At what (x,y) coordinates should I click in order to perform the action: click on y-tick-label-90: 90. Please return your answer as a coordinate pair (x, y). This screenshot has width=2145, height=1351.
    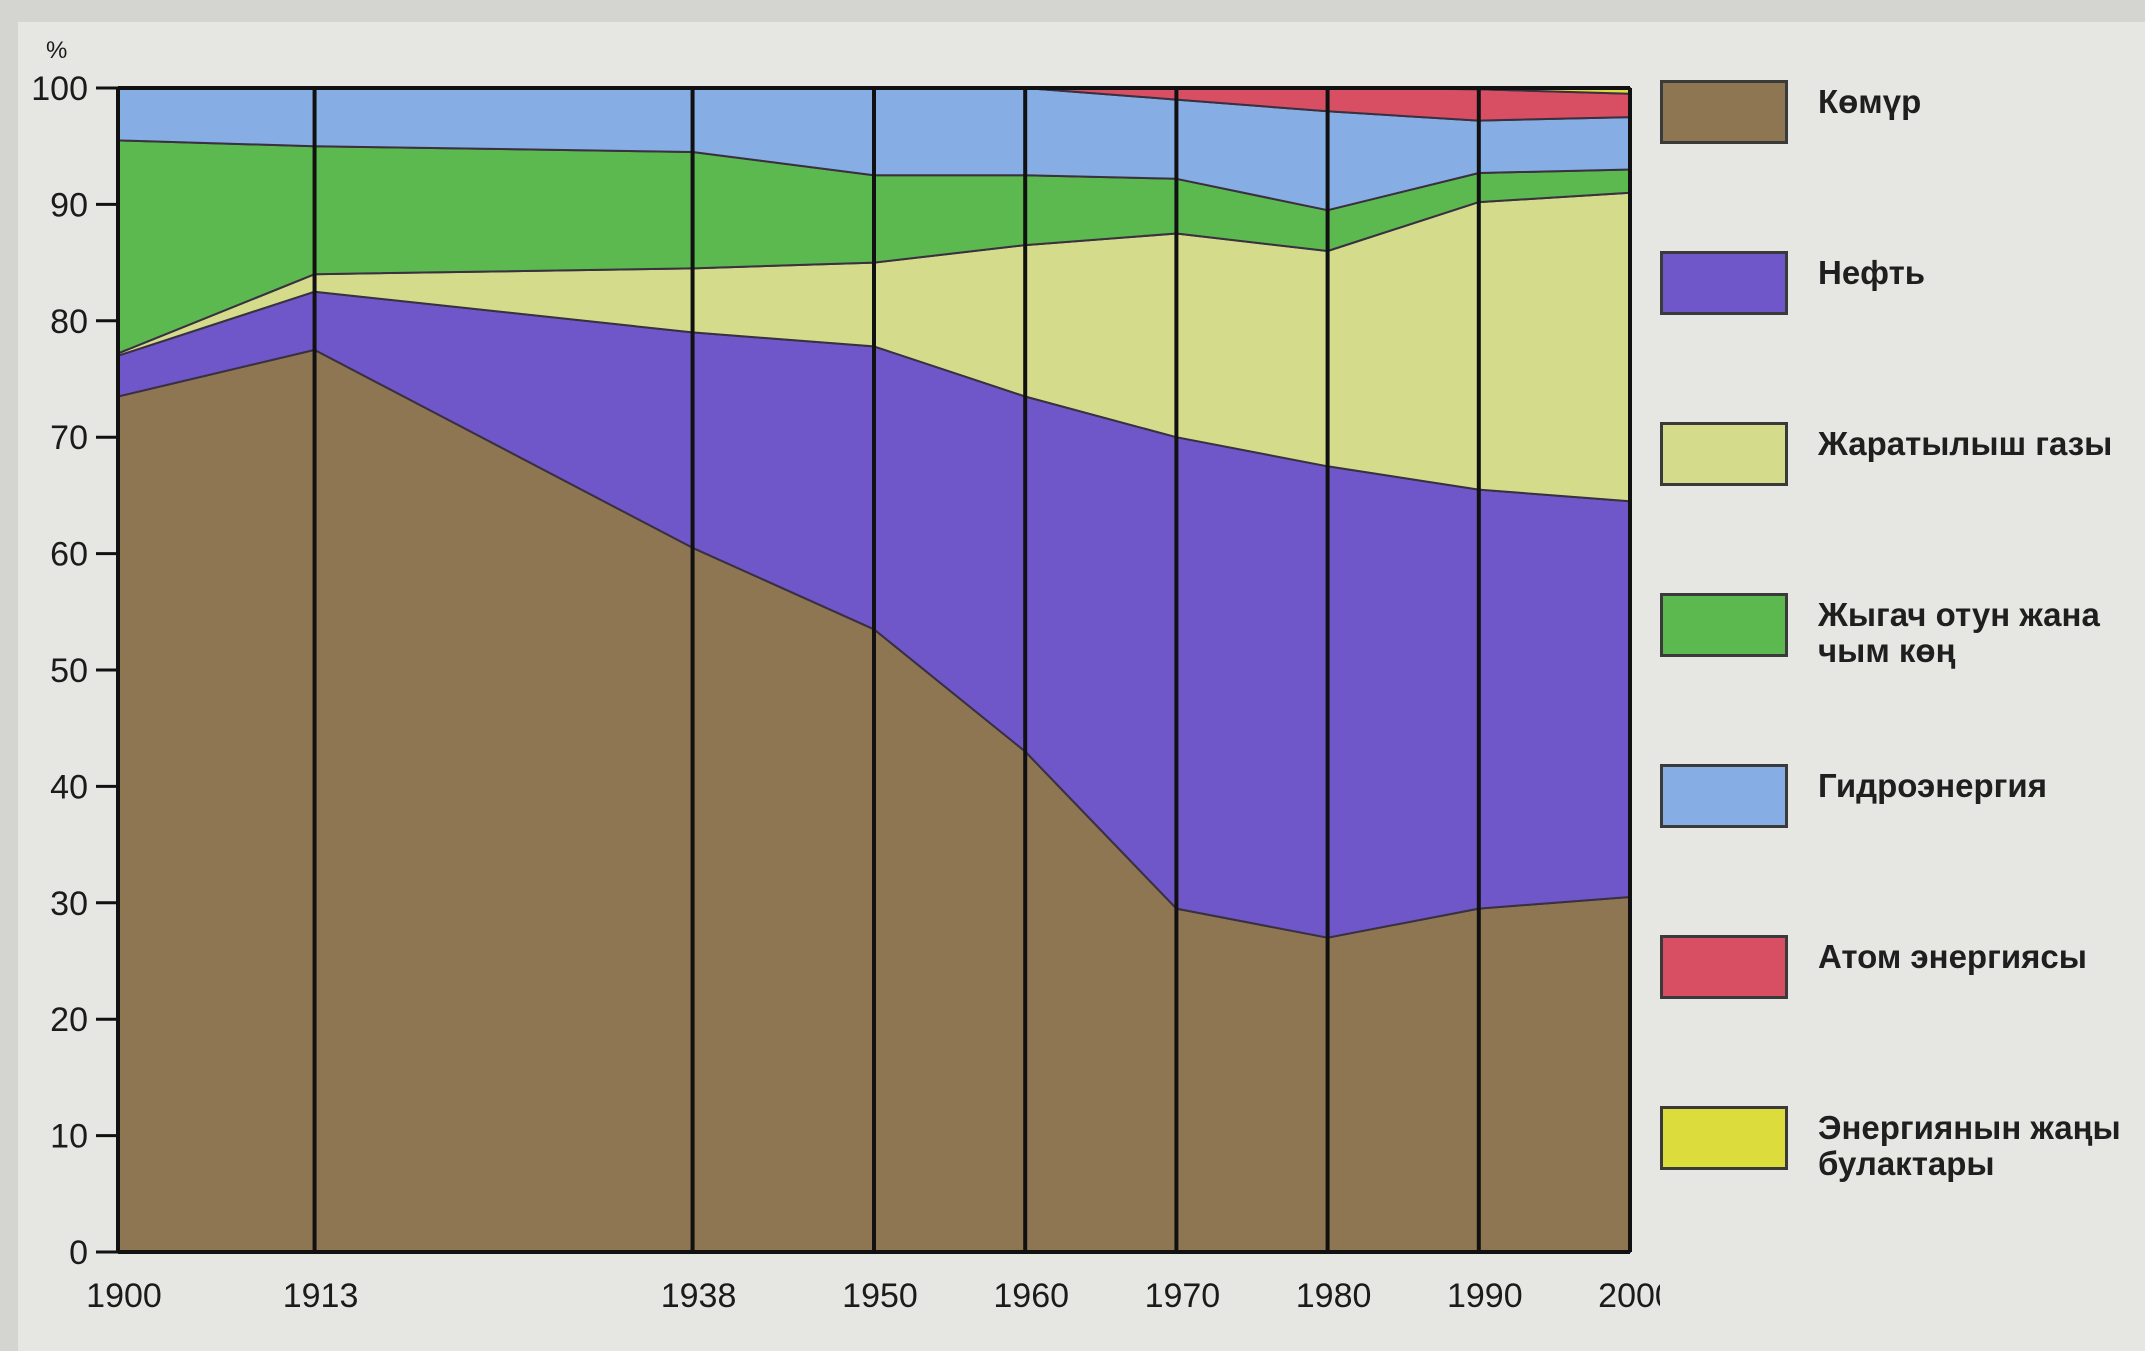
    Looking at the image, I should click on (69, 205).